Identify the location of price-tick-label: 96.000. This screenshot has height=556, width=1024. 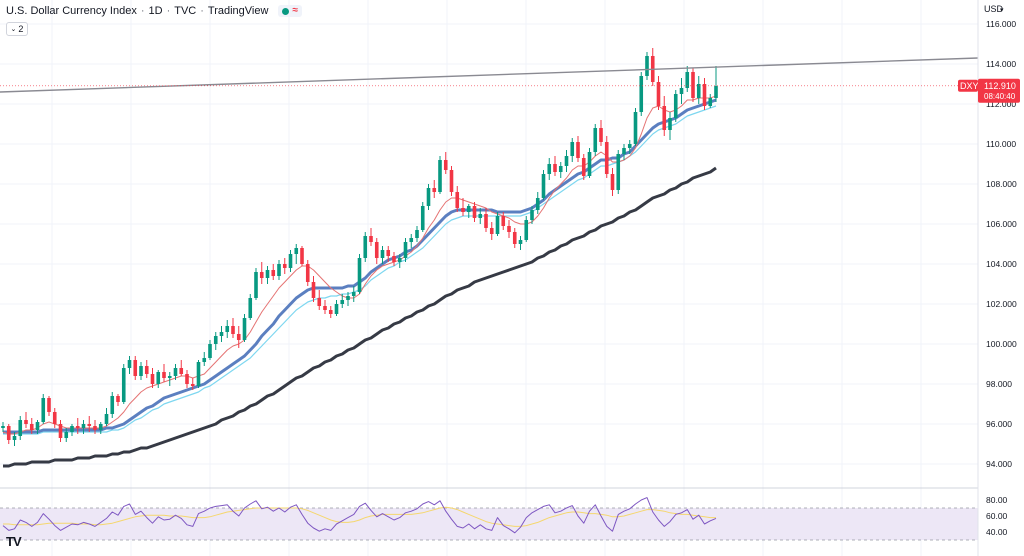
(999, 424).